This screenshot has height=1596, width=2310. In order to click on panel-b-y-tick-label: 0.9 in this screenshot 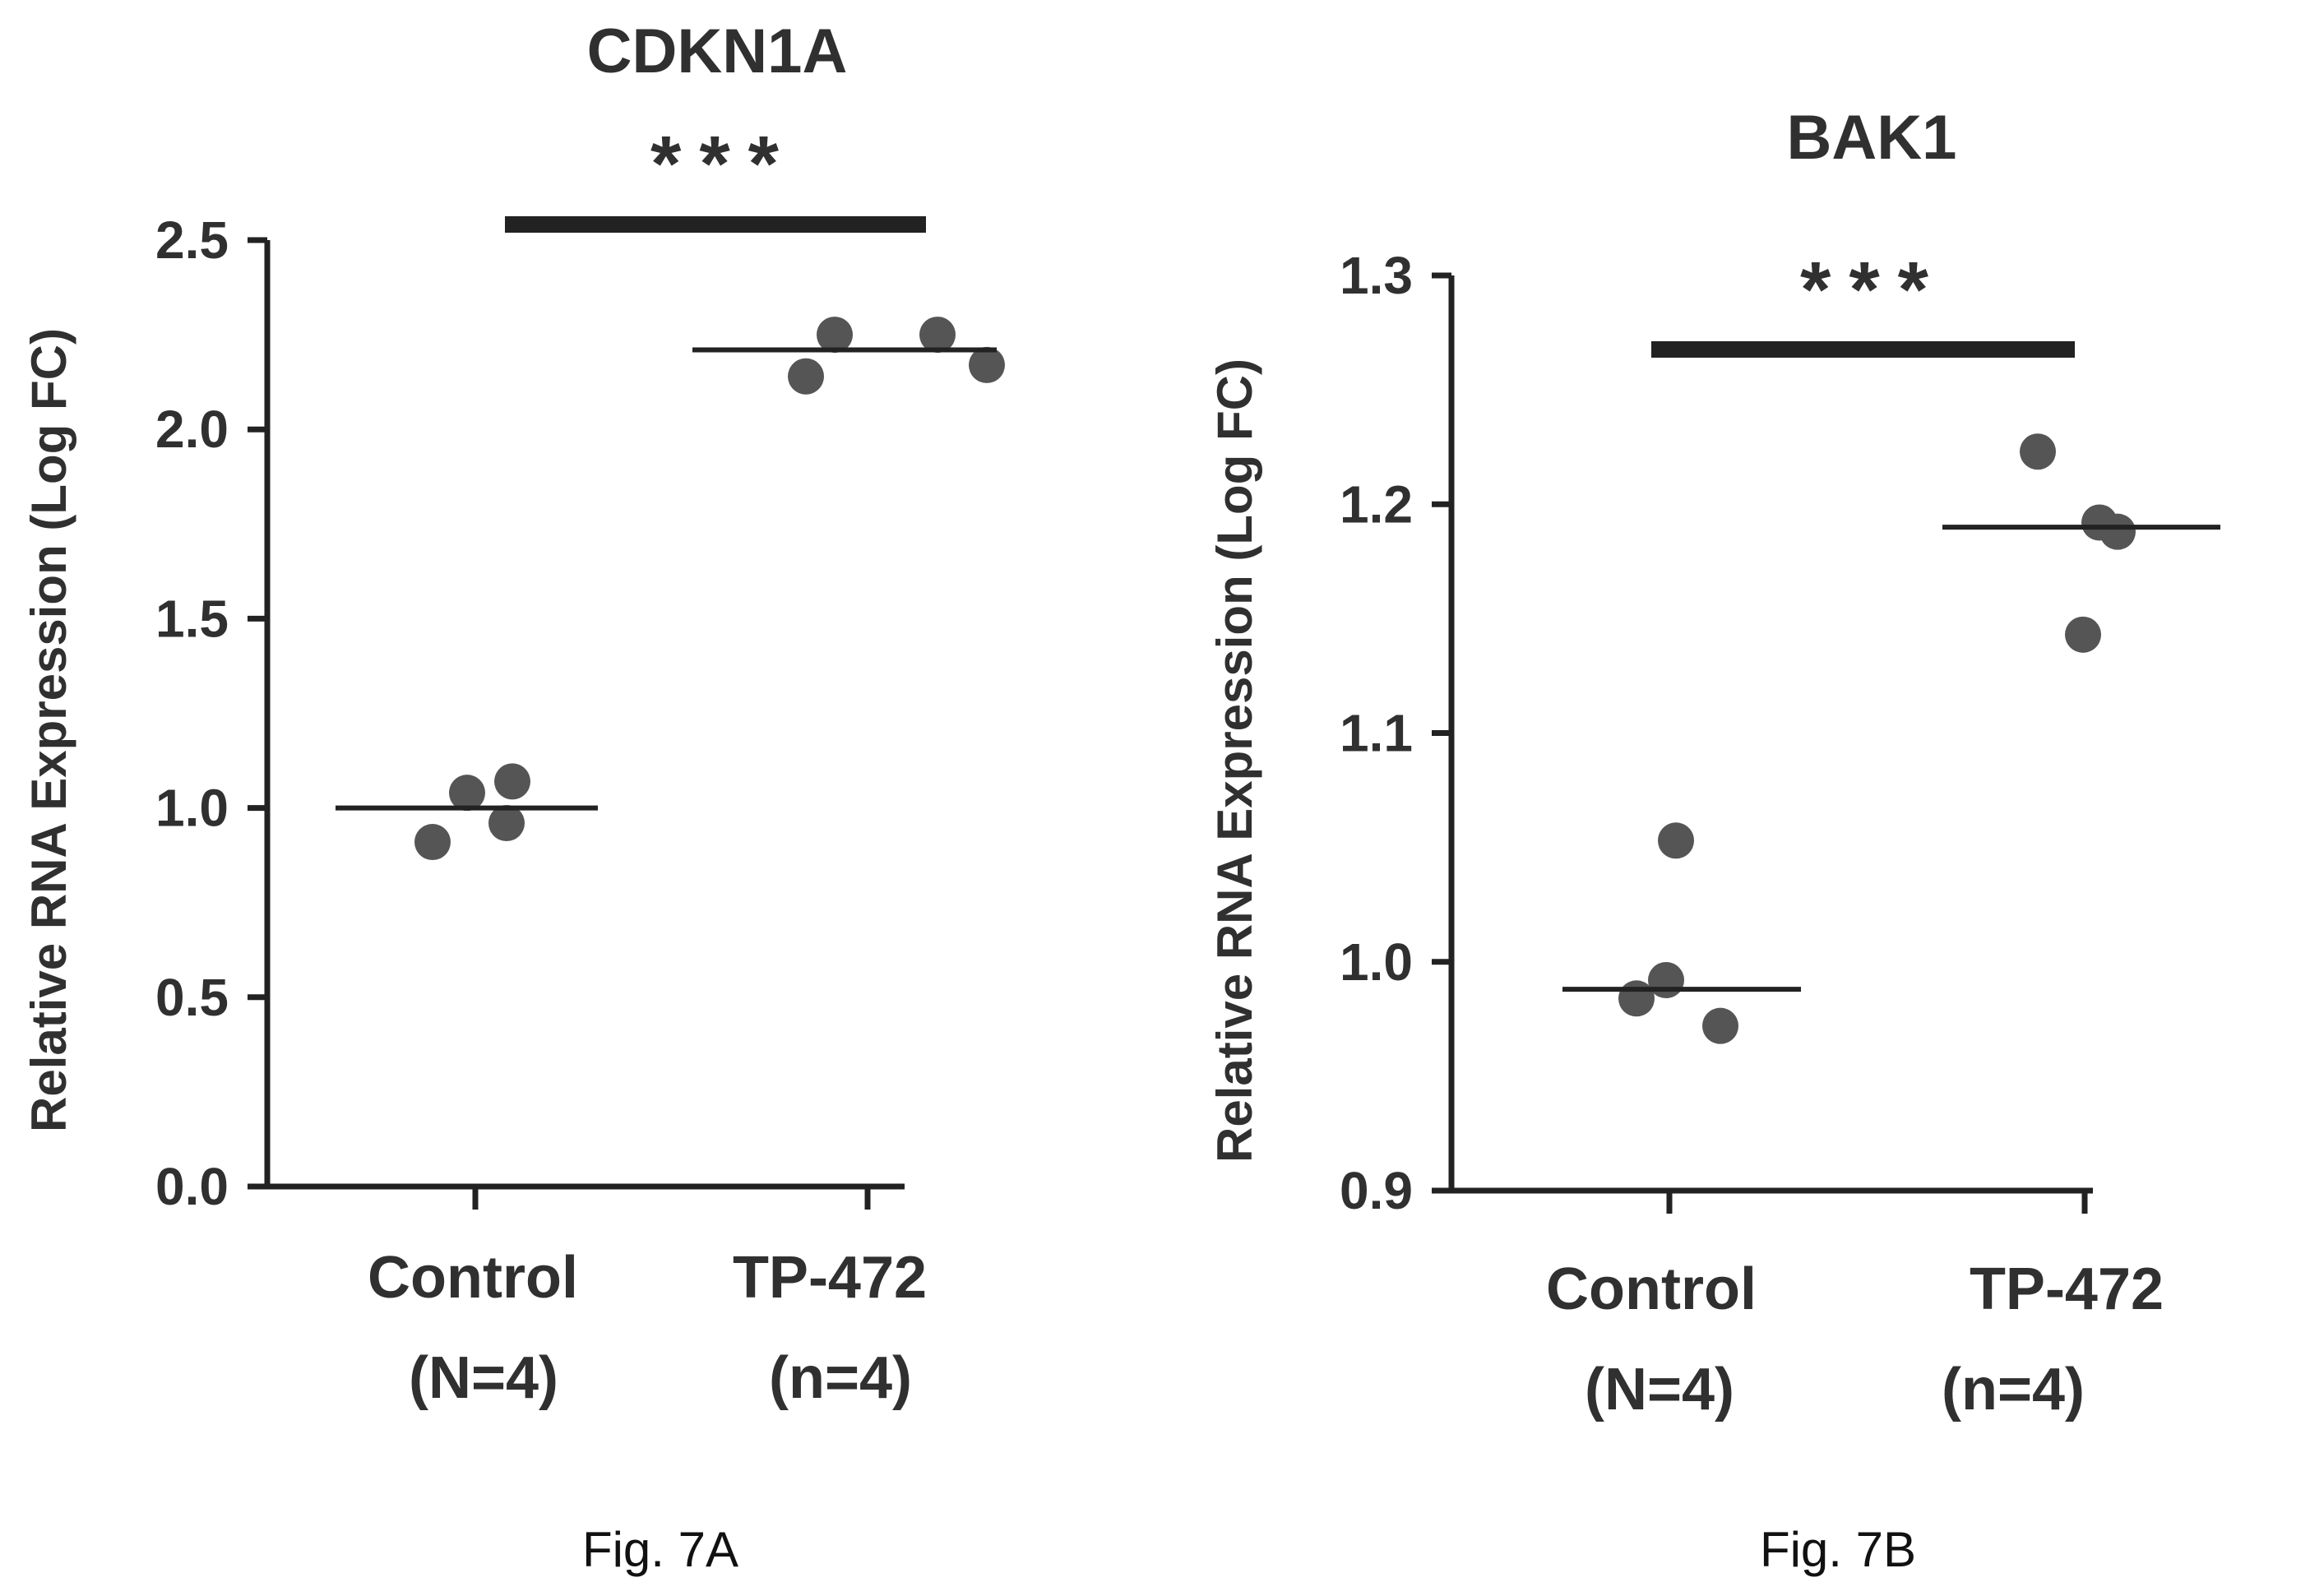, I will do `click(1376, 1191)`.